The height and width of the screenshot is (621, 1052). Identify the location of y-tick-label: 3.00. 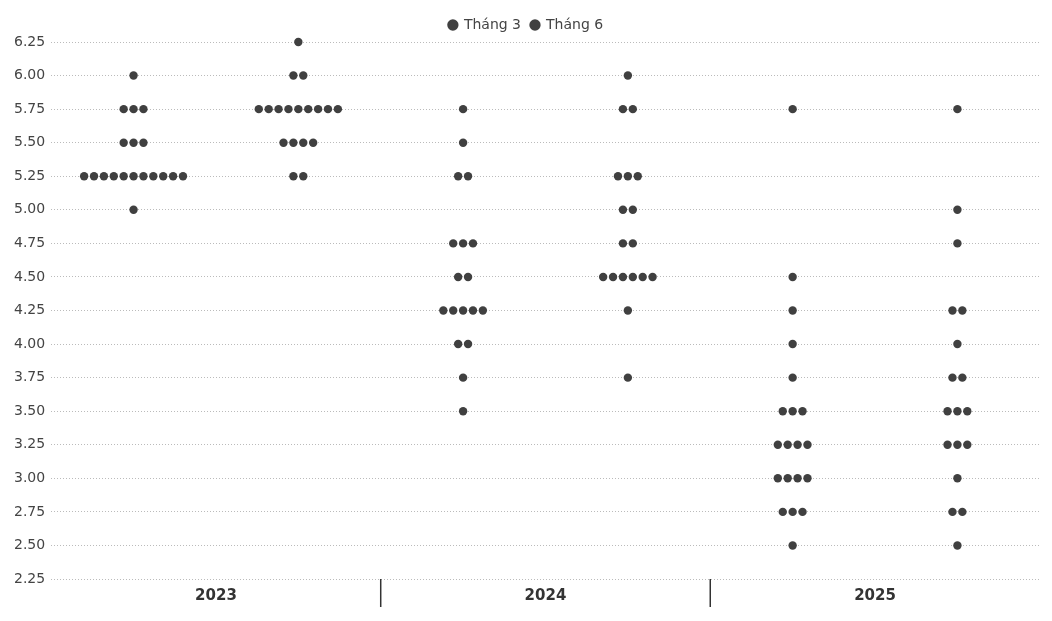
(30, 476).